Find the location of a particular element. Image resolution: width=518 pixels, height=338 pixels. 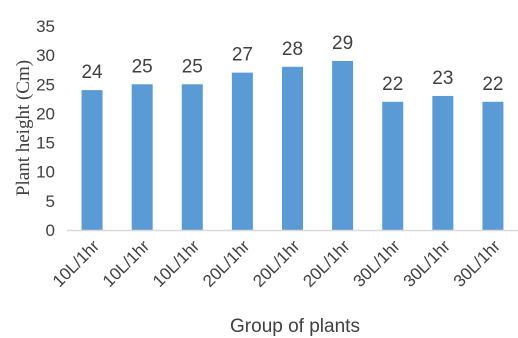

bar-data-label: 24 is located at coordinates (92, 72).